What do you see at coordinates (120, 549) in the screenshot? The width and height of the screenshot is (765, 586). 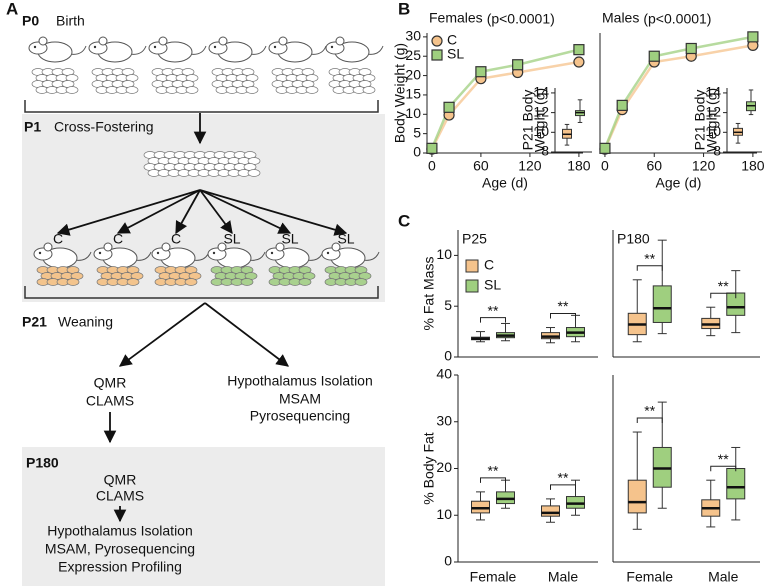 I see `method: MSAM, Pyrosequencing` at bounding box center [120, 549].